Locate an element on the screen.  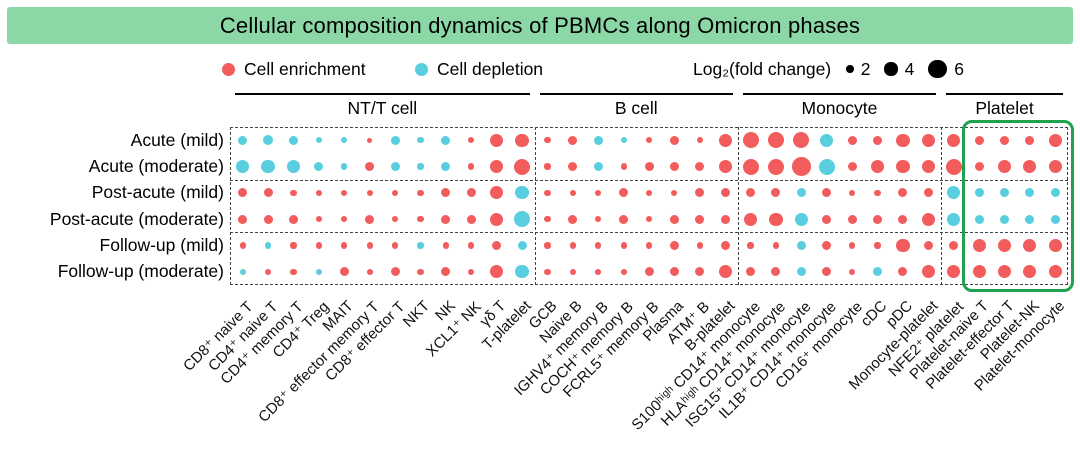
row-label: Follow-up (mild) is located at coordinates (161, 245).